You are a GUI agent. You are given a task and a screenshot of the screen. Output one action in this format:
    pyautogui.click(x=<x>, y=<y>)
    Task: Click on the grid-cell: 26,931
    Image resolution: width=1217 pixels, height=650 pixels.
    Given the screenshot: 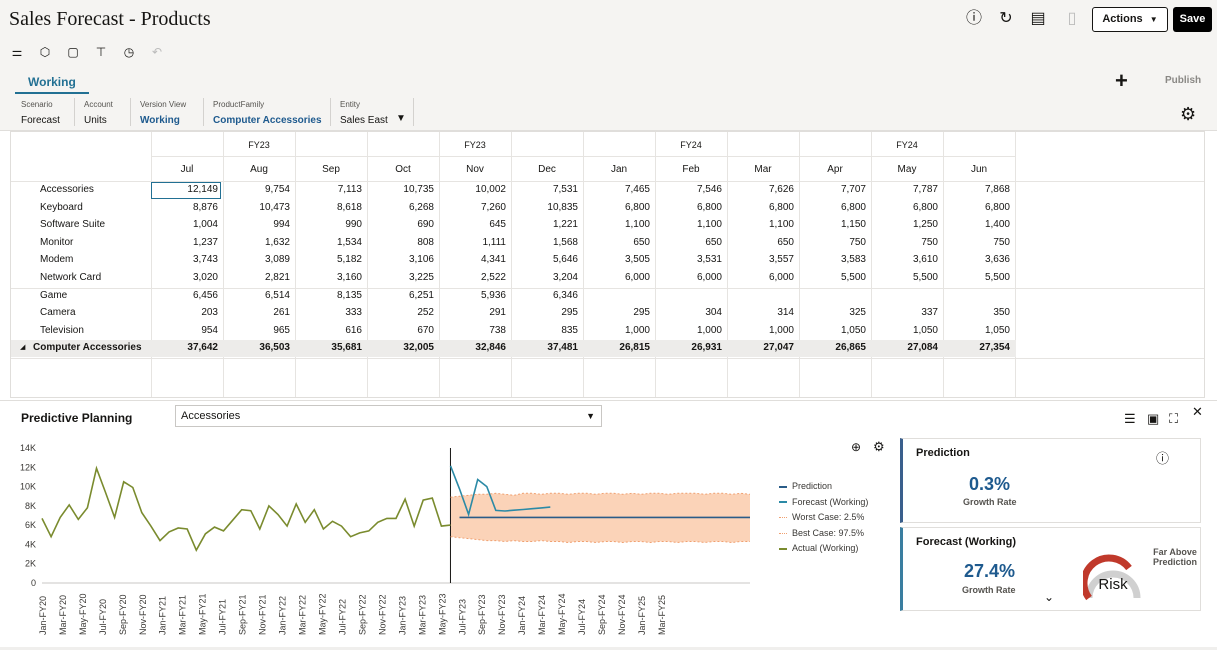 What is the action you would take?
    pyautogui.click(x=706, y=347)
    